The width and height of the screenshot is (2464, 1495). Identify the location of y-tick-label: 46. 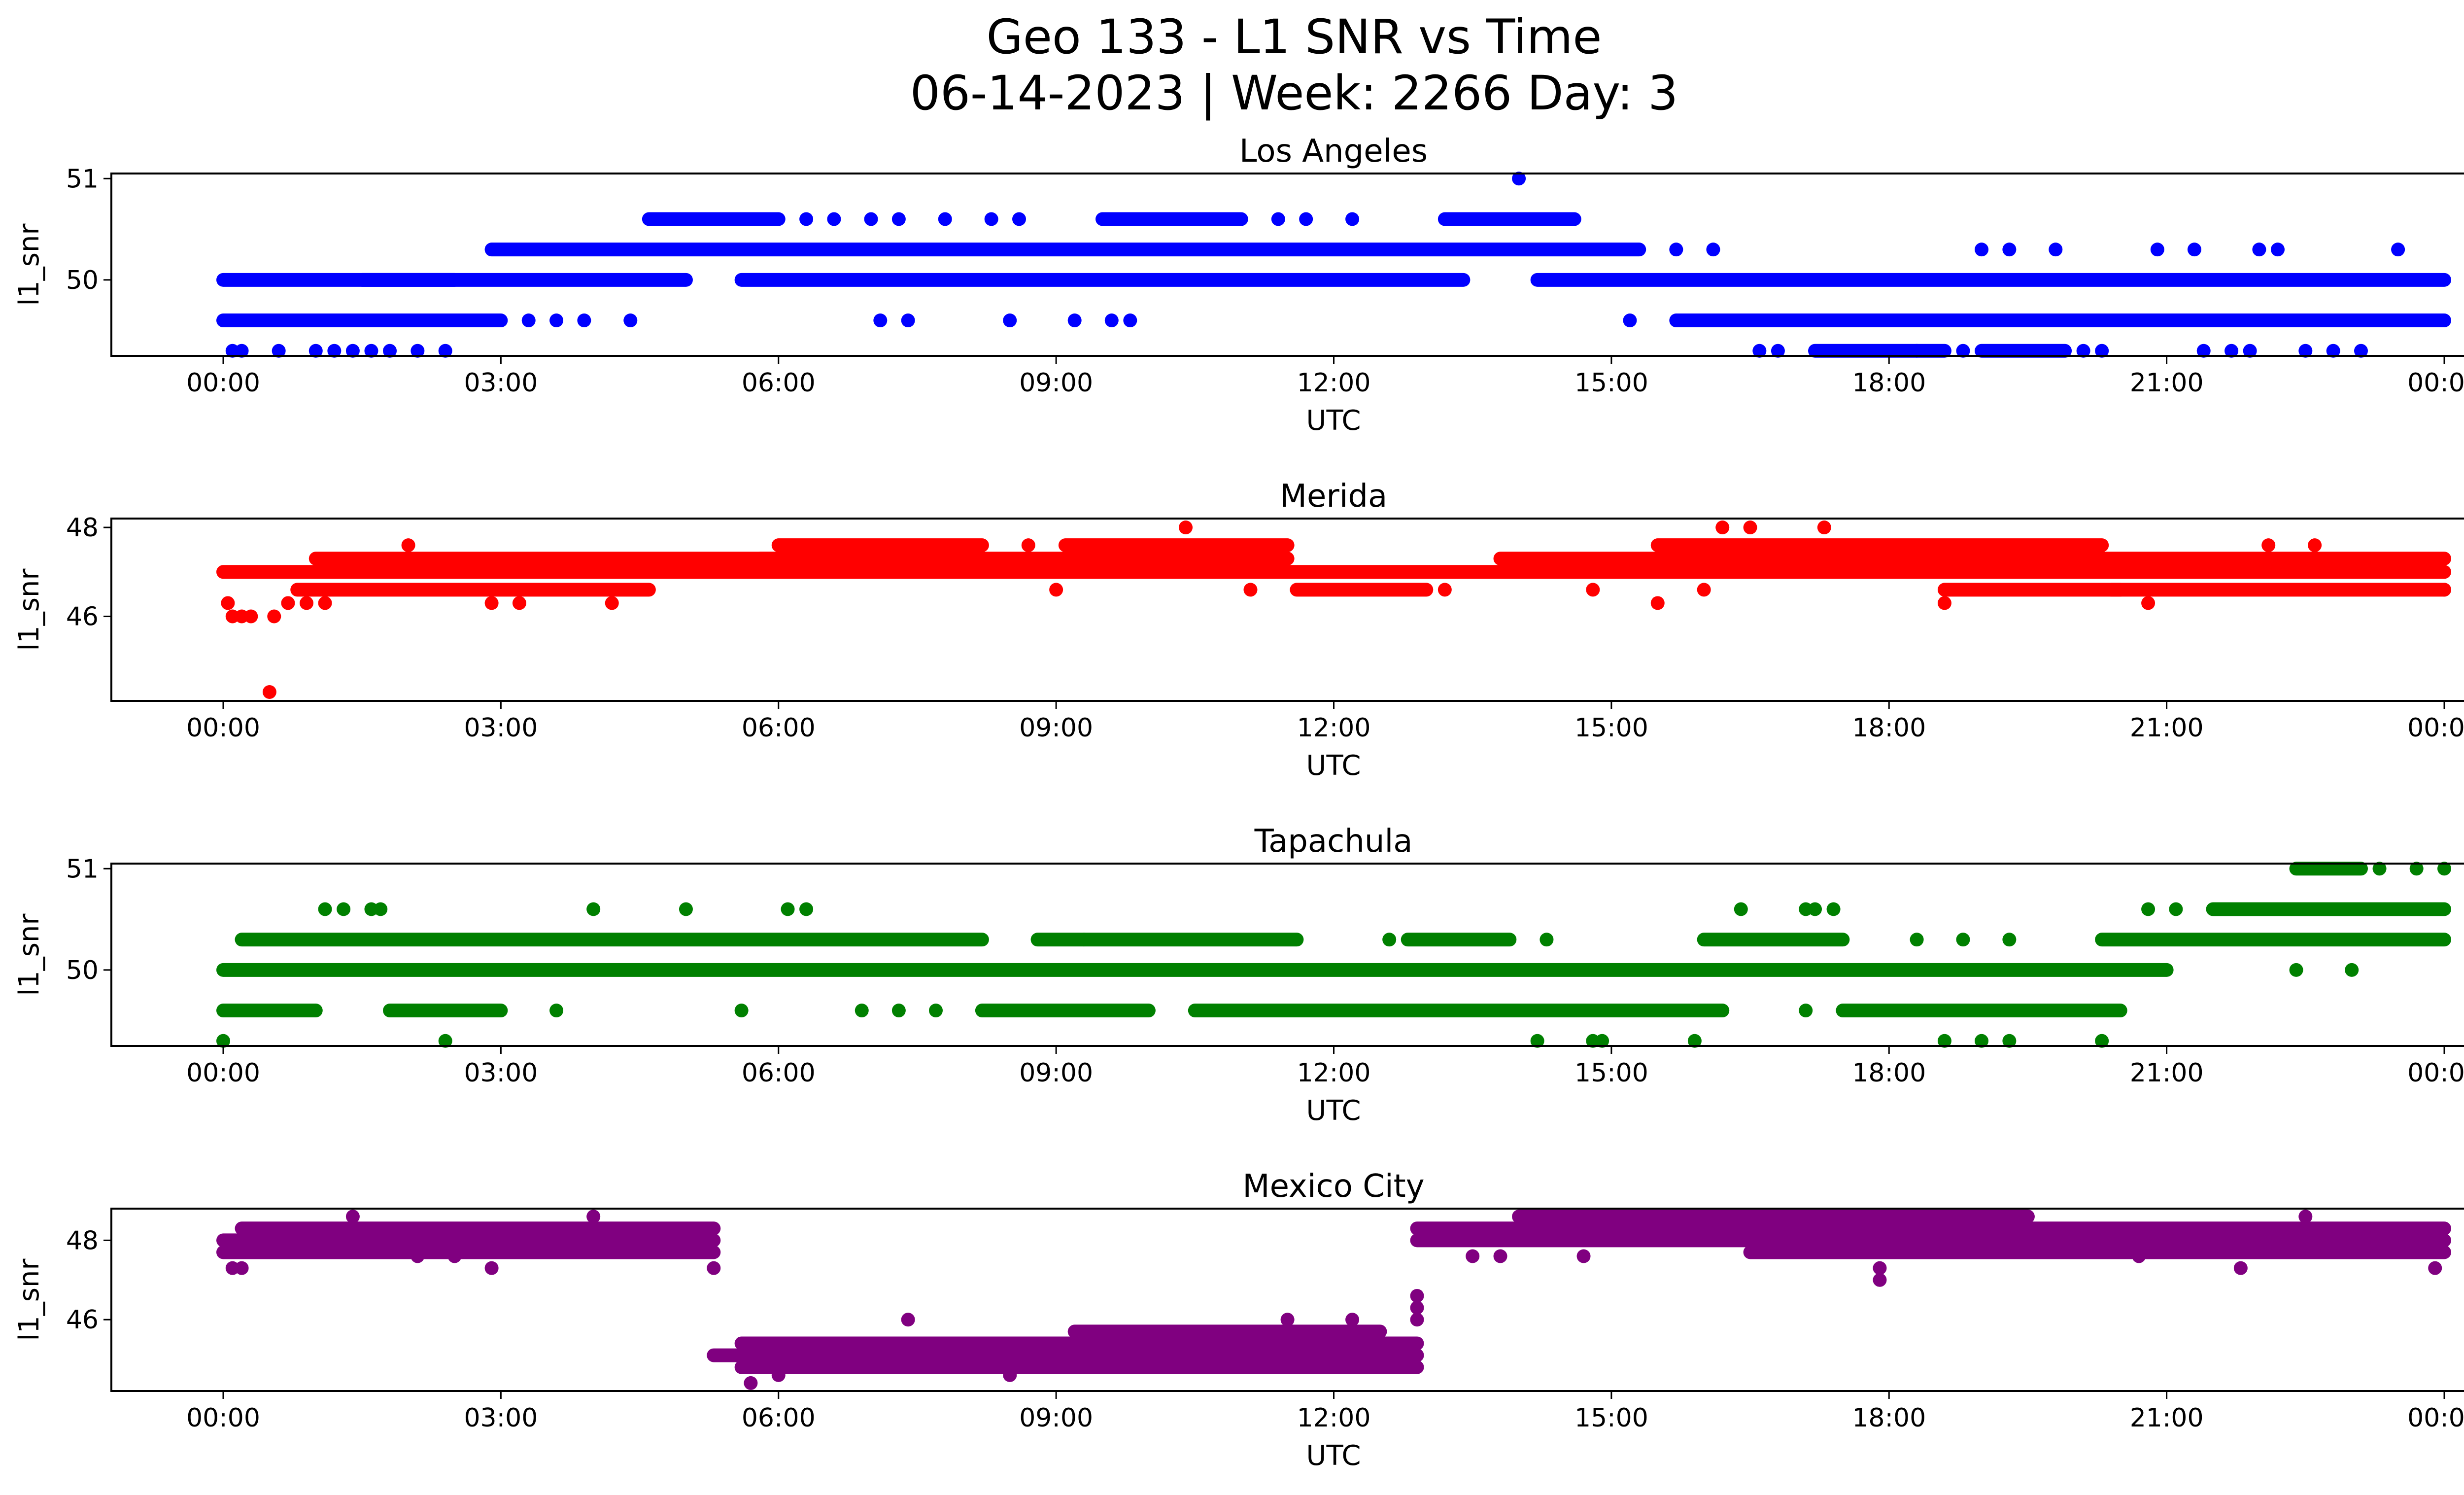
(82, 1320).